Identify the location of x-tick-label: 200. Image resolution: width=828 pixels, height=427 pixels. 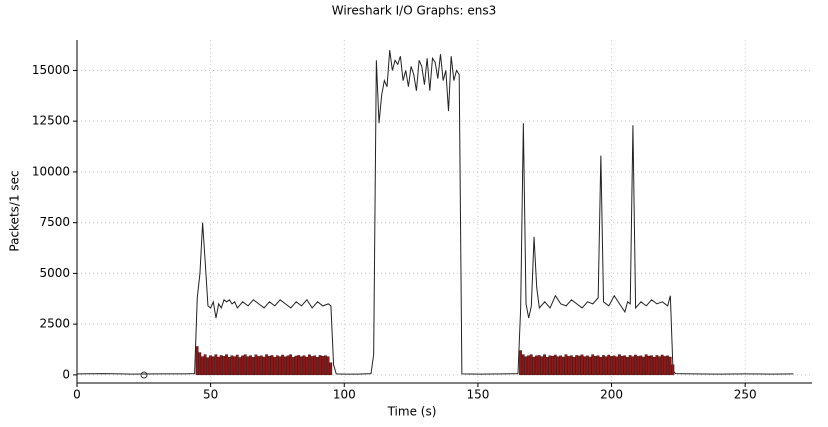
(611, 395).